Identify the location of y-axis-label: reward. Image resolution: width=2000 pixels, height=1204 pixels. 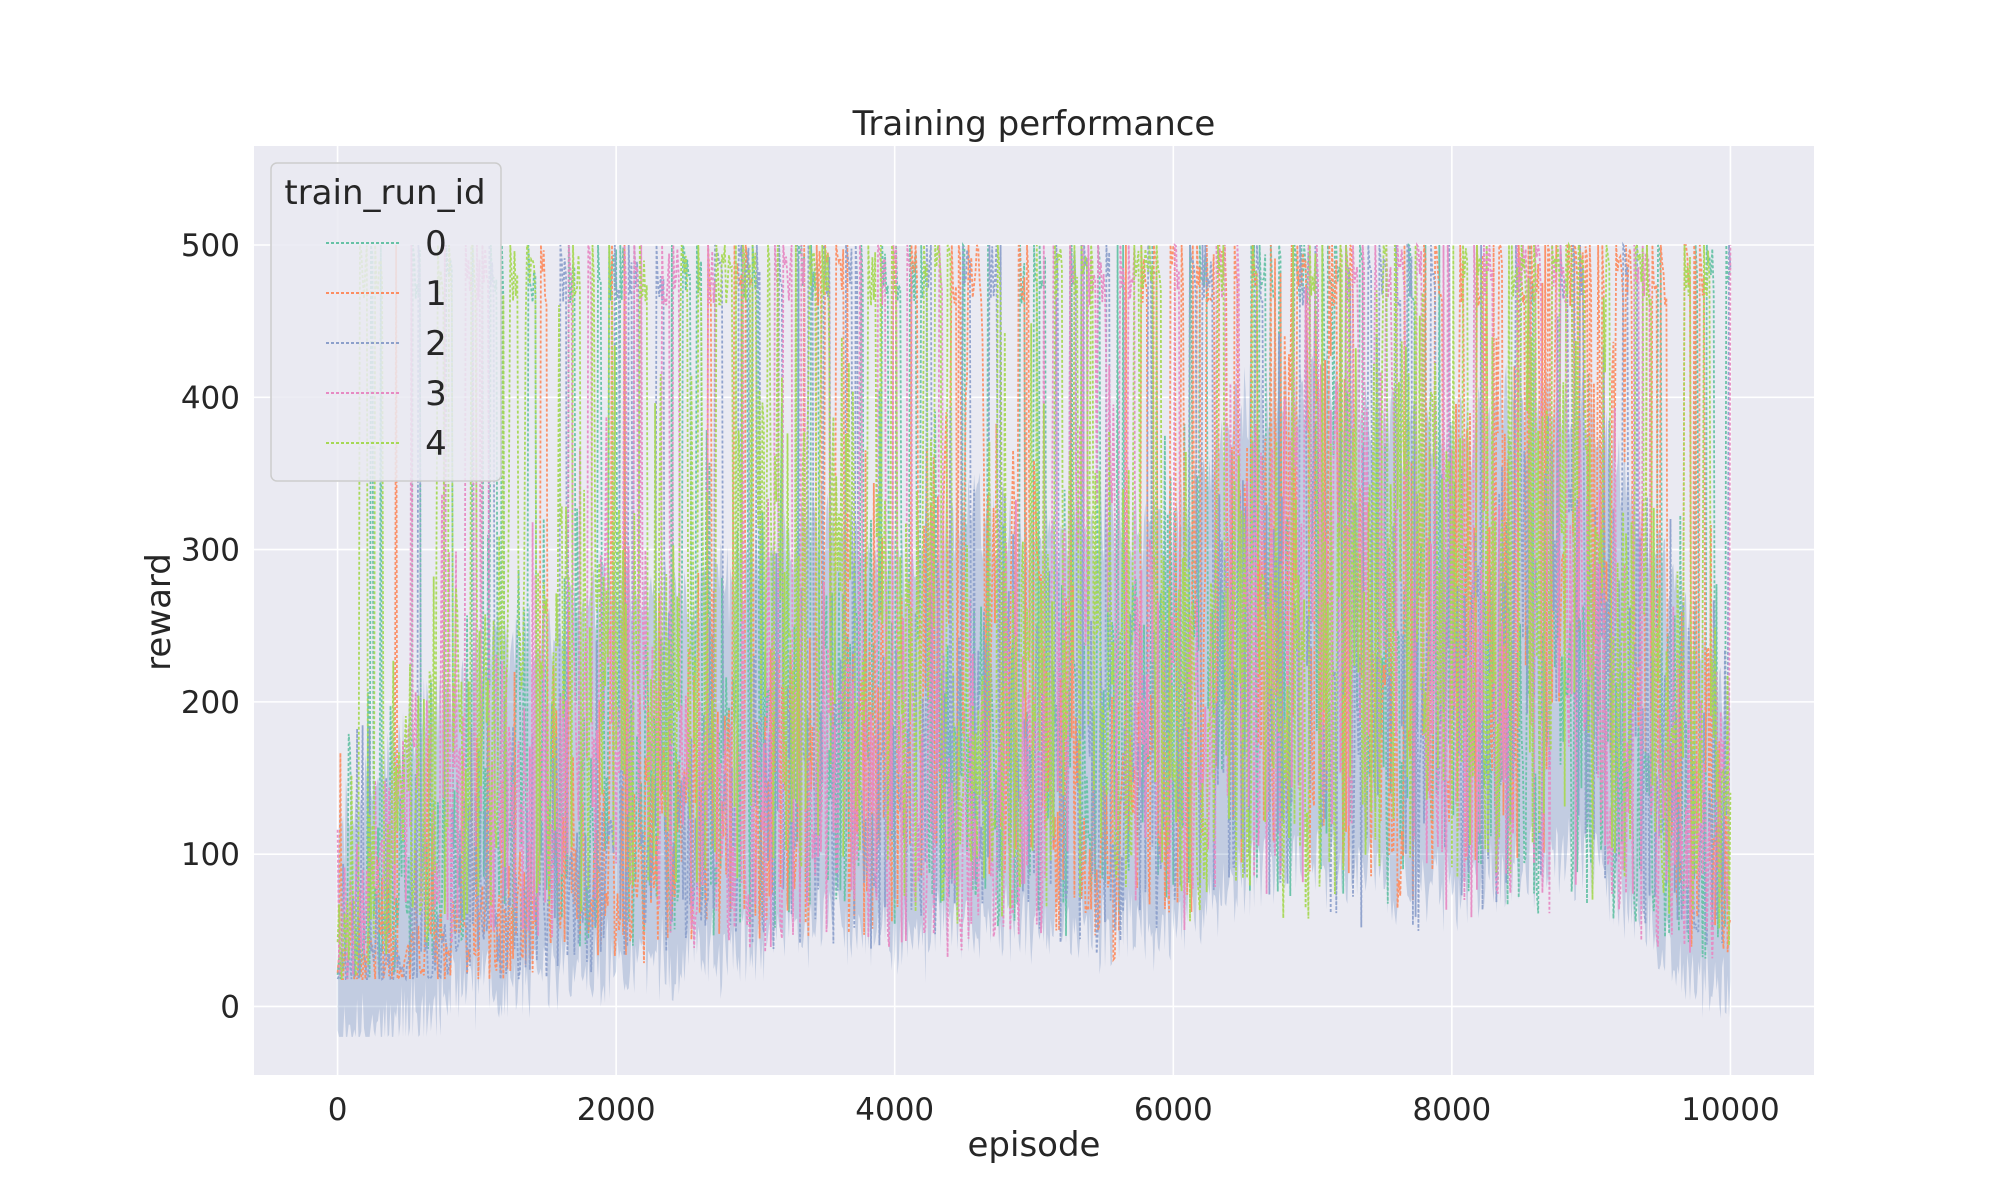
(159, 612).